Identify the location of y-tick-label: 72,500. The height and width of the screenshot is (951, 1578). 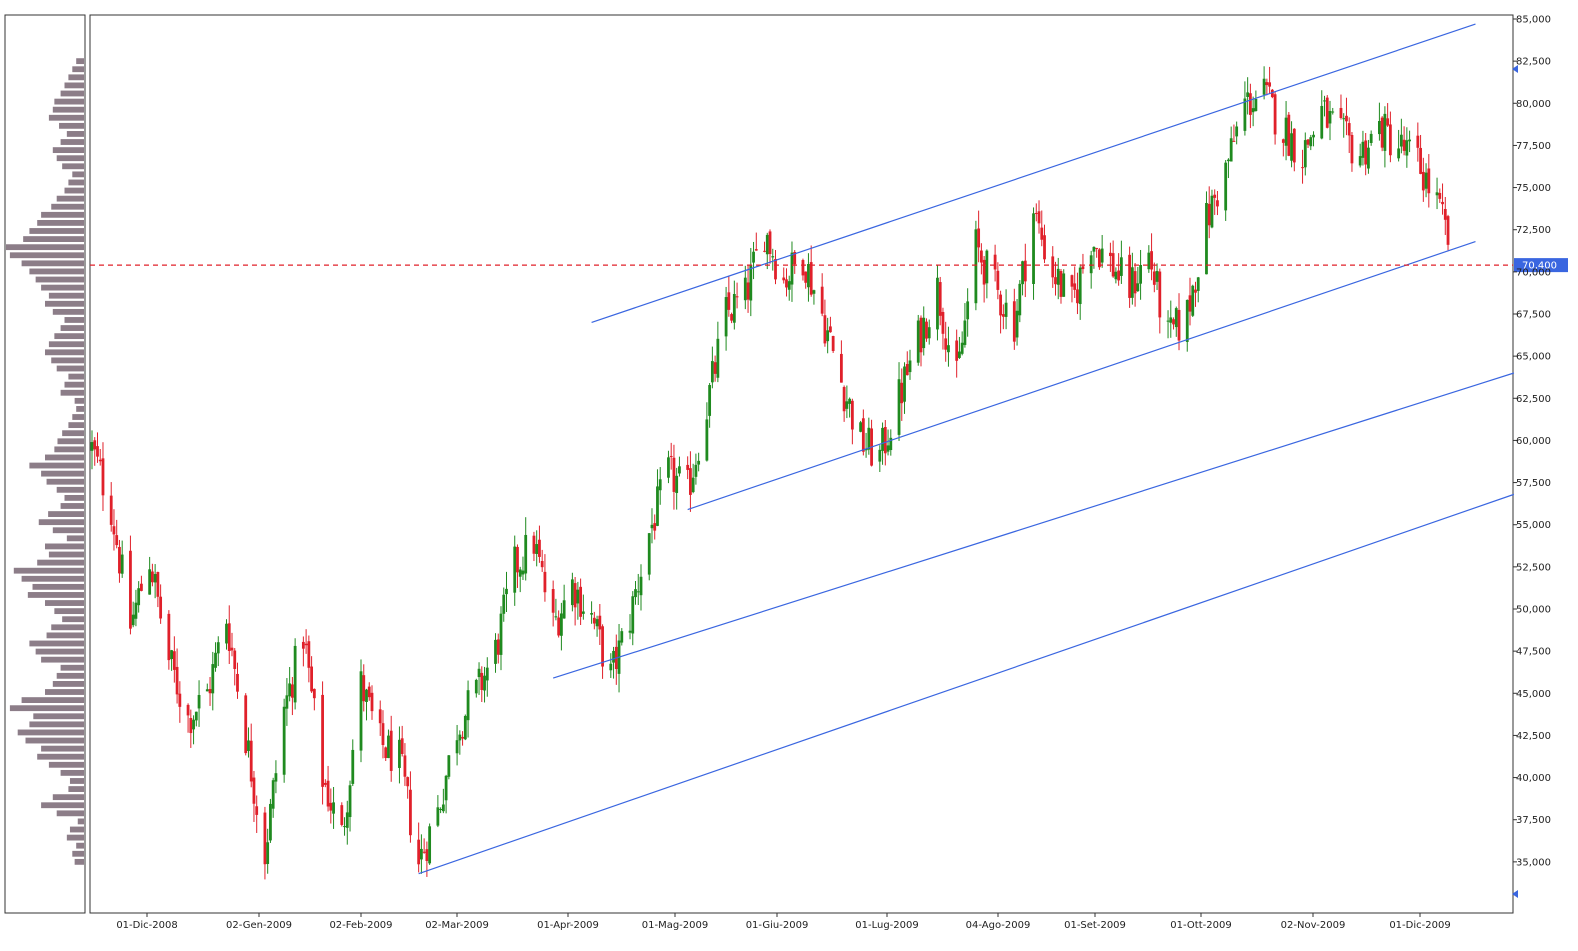
(1533, 230).